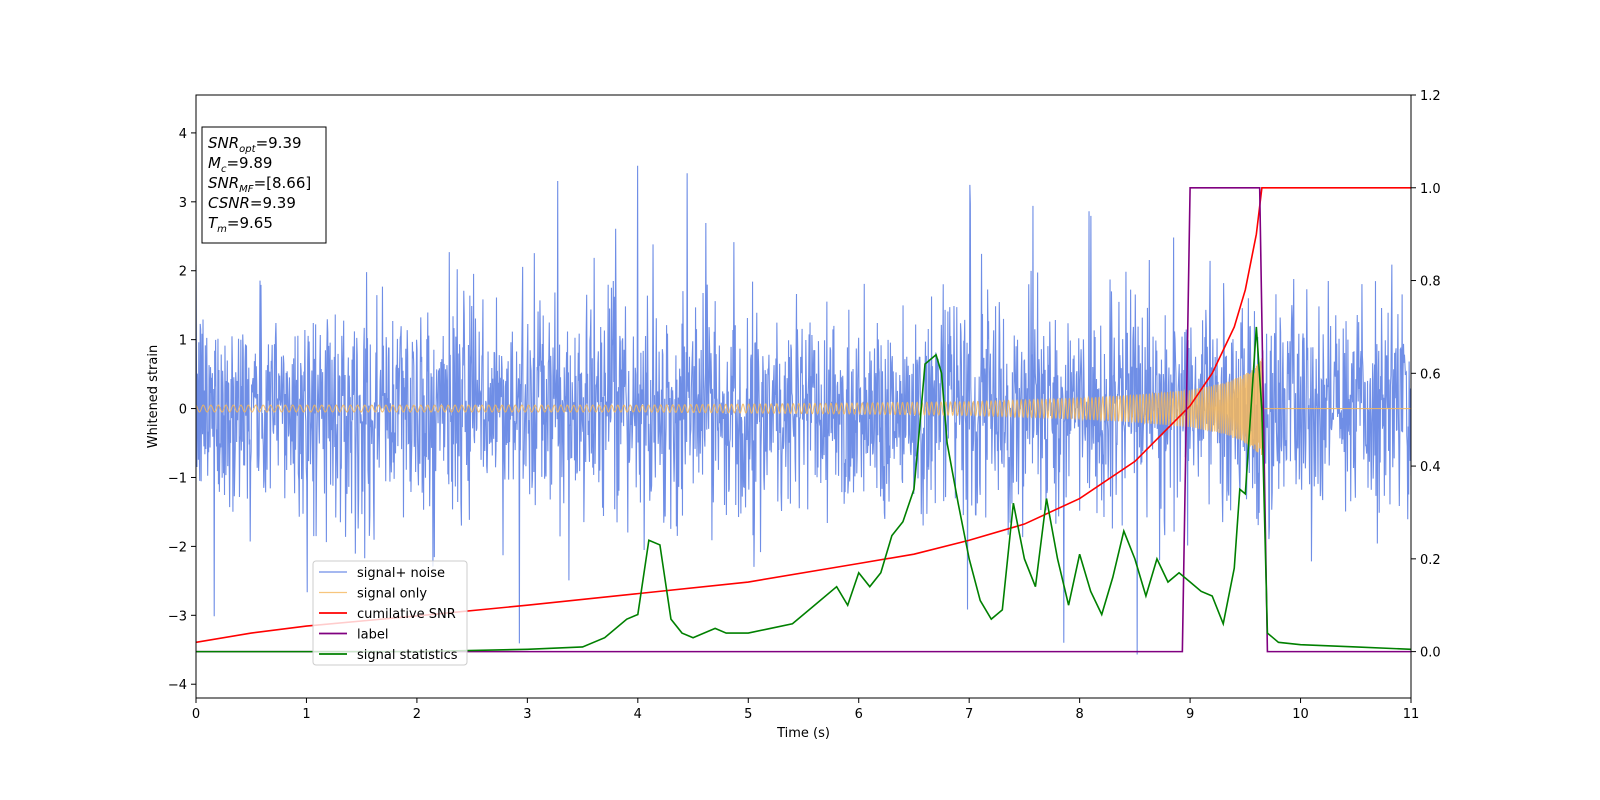  What do you see at coordinates (1430, 374) in the screenshot?
I see `y-right-tick-label: 0.6` at bounding box center [1430, 374].